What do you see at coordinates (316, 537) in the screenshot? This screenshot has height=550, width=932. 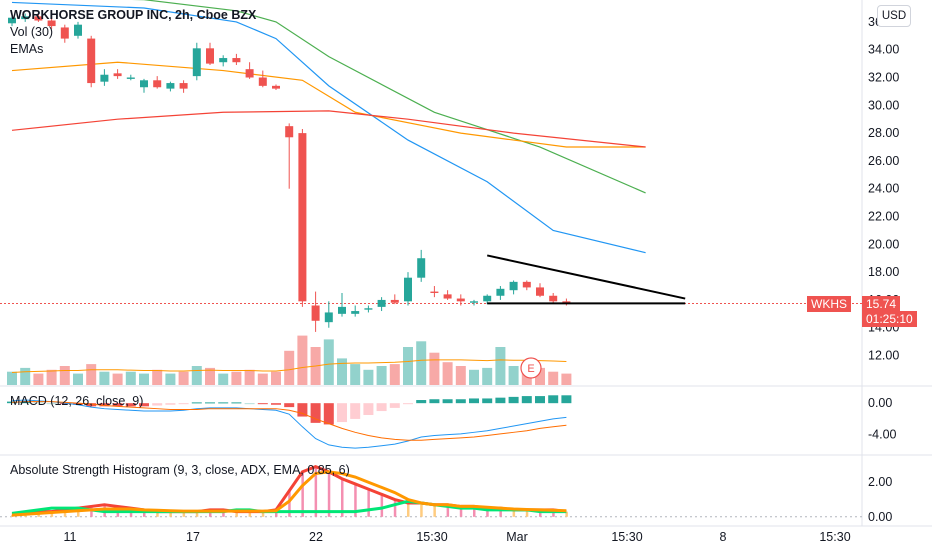 I see `time-tick: 22` at bounding box center [316, 537].